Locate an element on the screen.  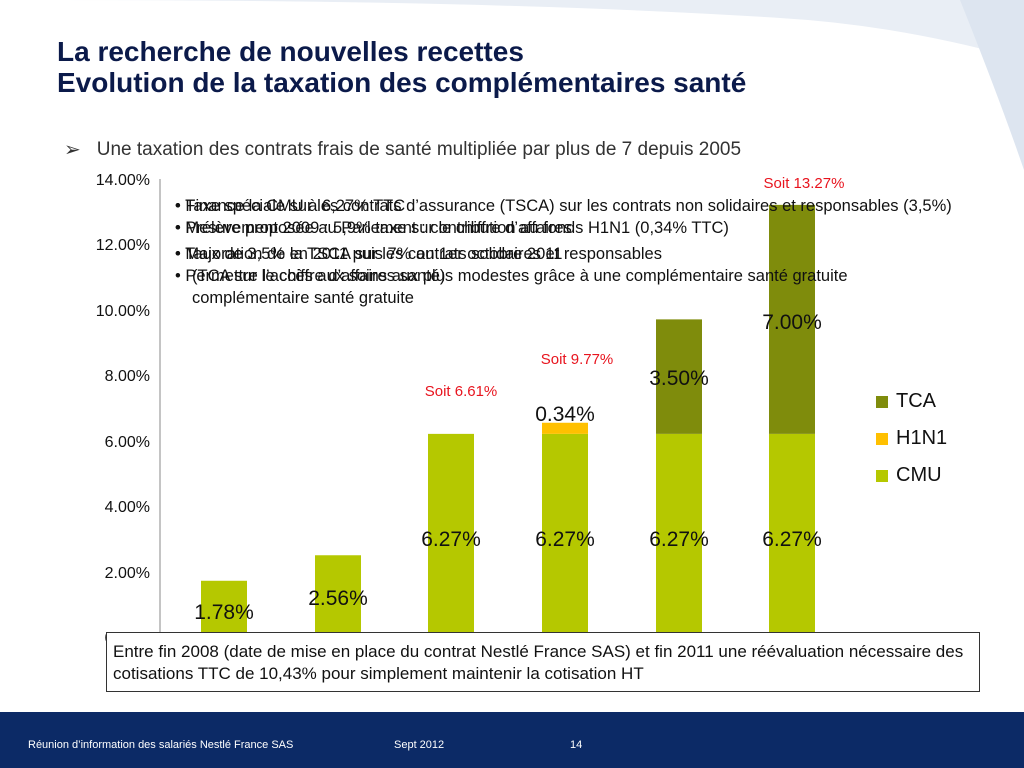
total-label: Soit 9.77% is located at coordinates (577, 359).